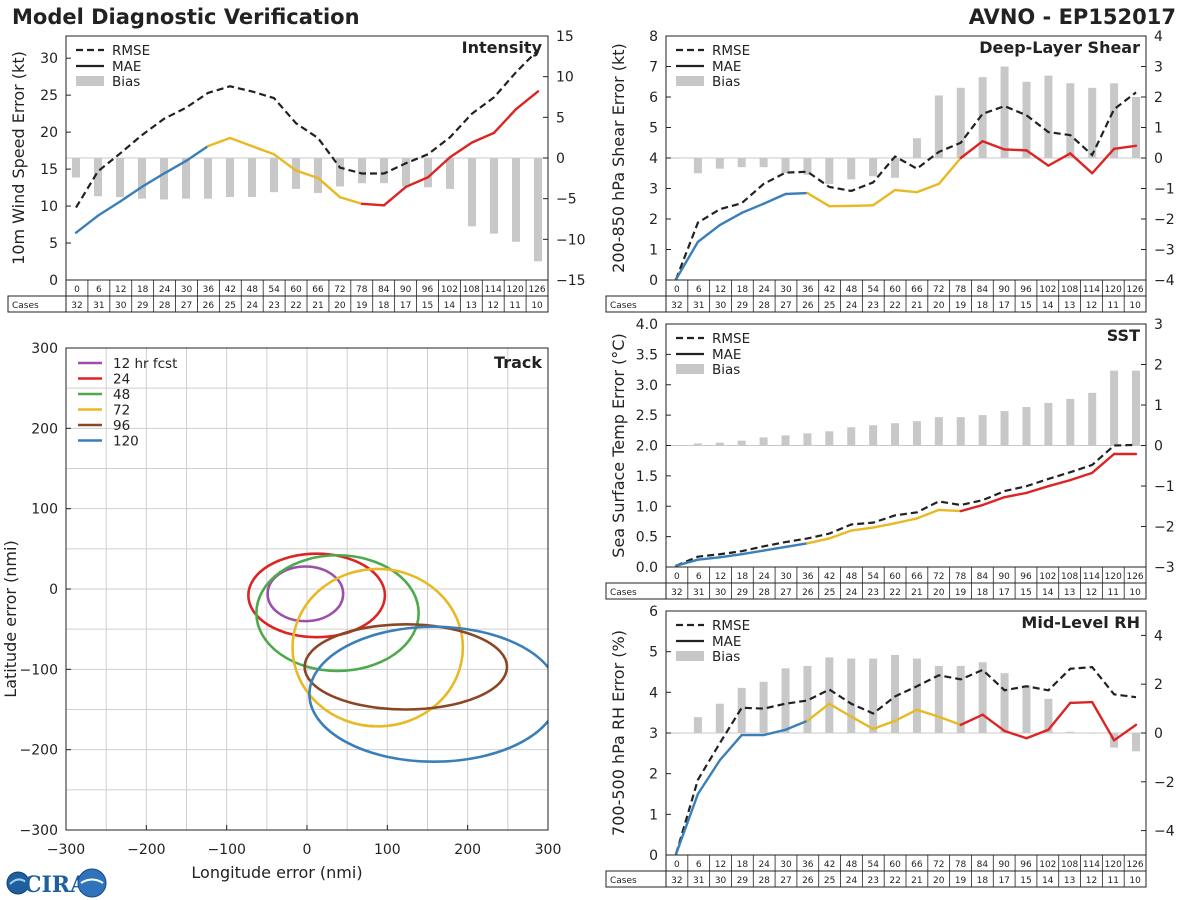 This screenshot has height=900, width=1200. Describe the element at coordinates (274, 290) in the screenshot. I see `hour-cell: 54` at that location.